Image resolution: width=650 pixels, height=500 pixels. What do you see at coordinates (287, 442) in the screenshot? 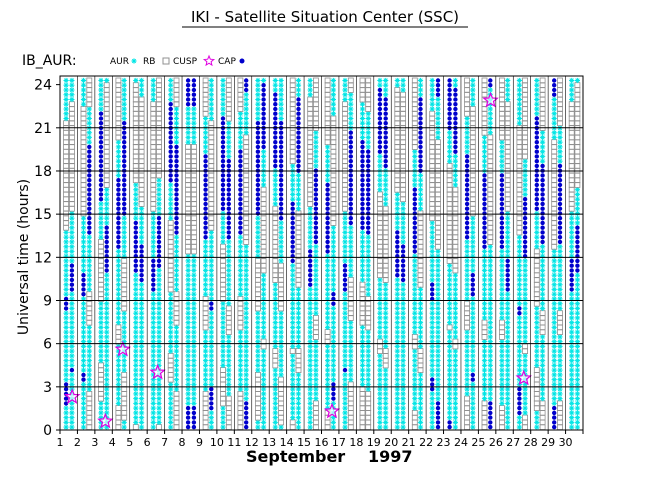
I see `x-tick-label-14: 14` at bounding box center [287, 442].